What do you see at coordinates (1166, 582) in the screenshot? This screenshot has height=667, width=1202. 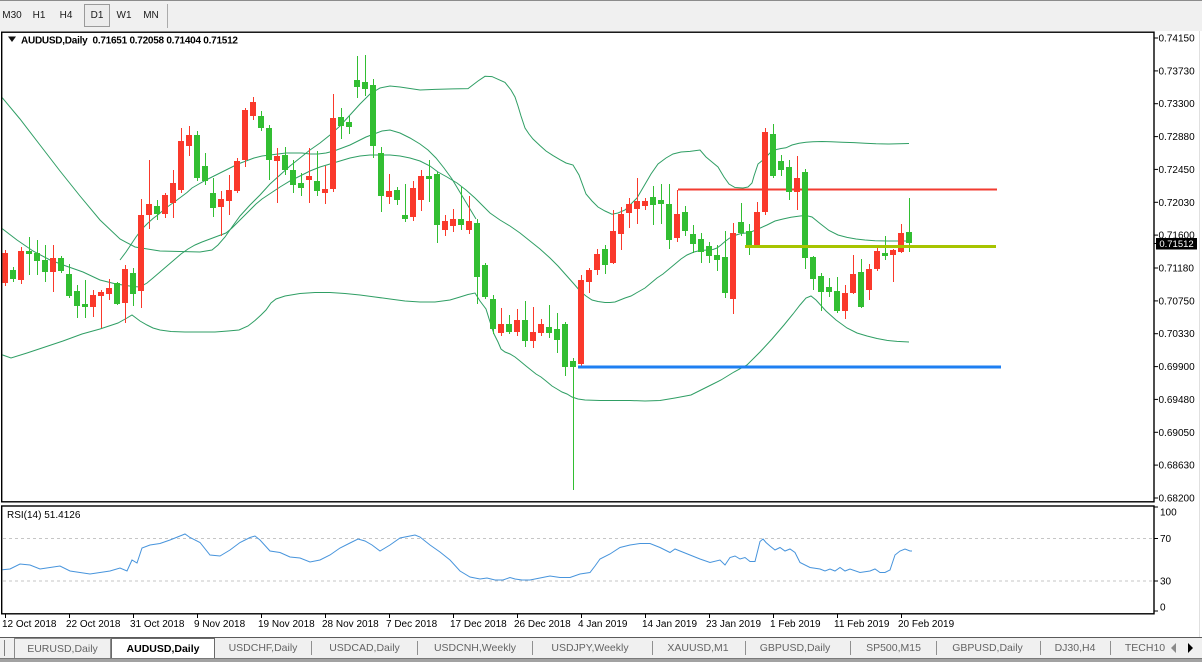 I see `svg-text: 30` at bounding box center [1166, 582].